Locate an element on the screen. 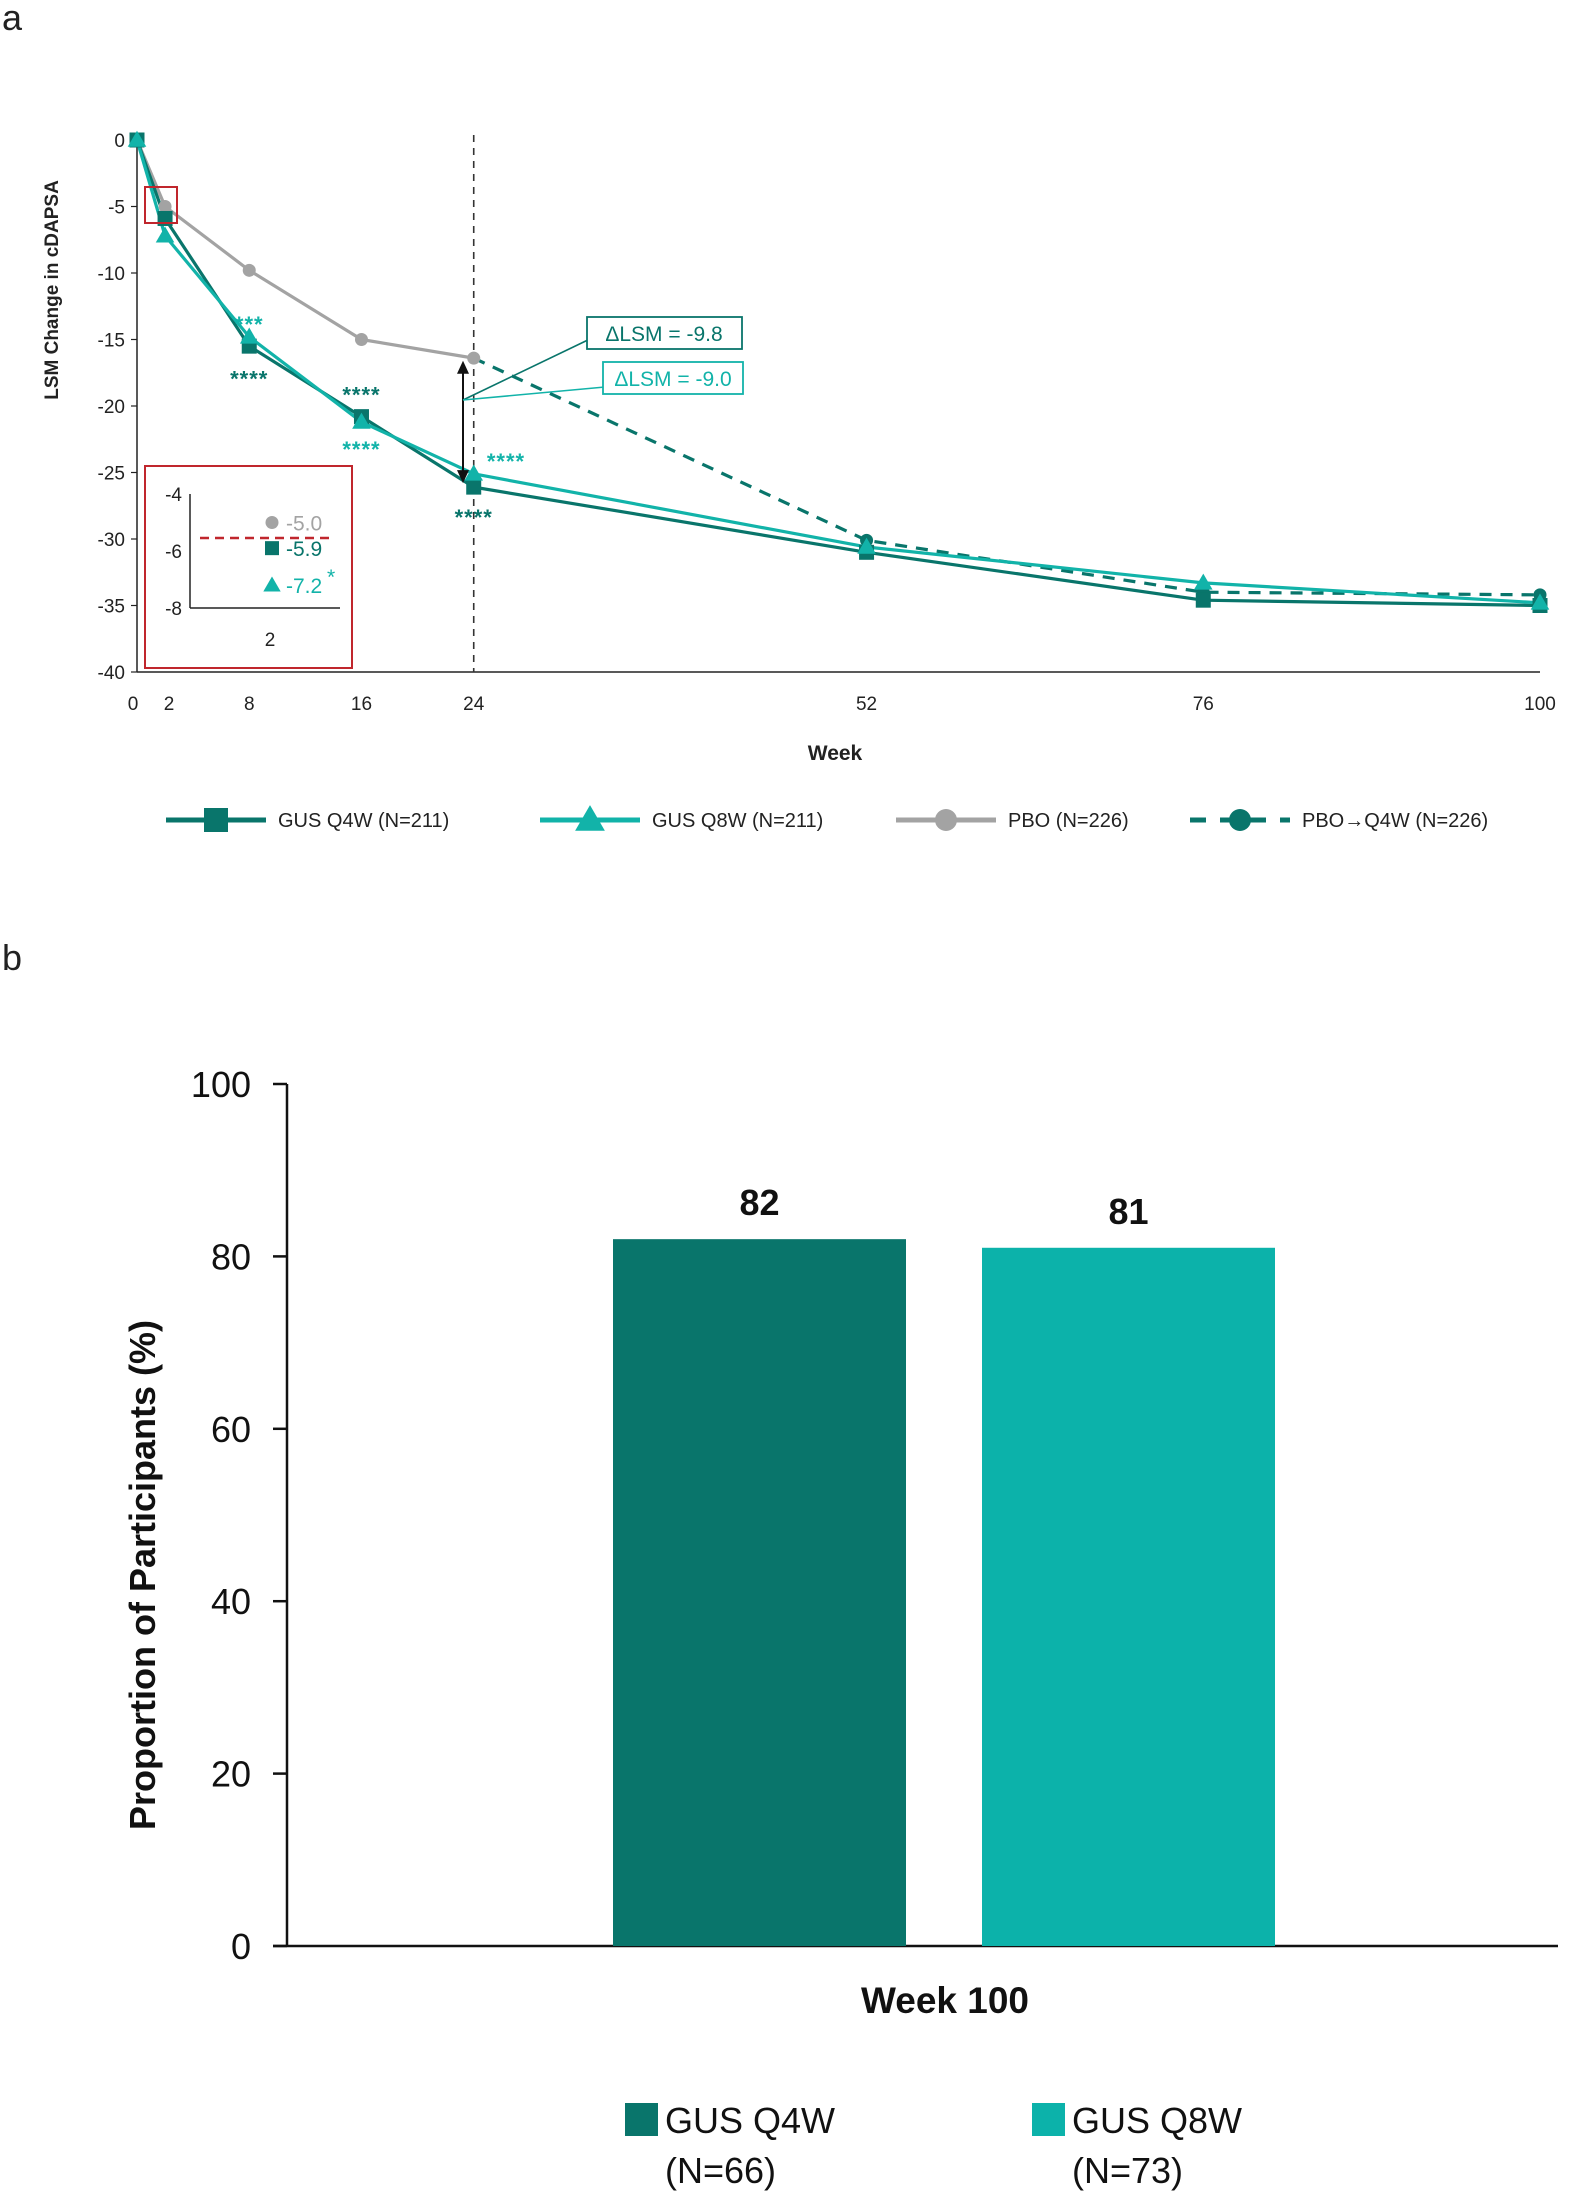 This screenshot has height=2202, width=1594. legend-label: GUS Q4W is located at coordinates (750, 2120).